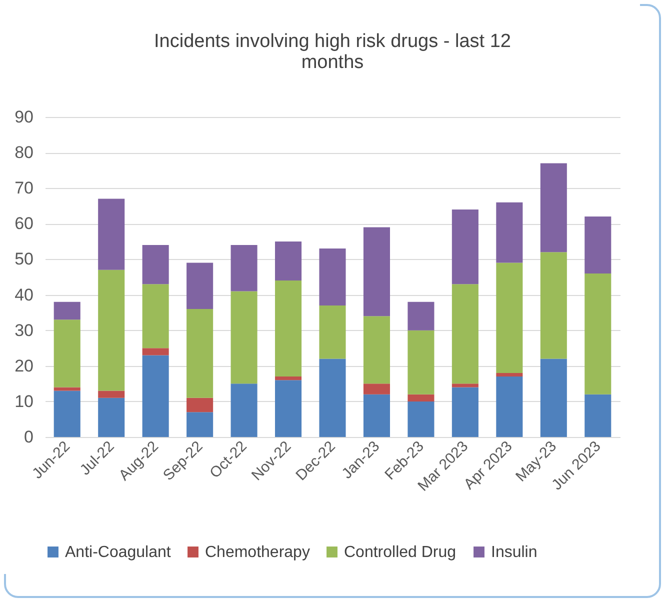 The height and width of the screenshot is (606, 669). I want to click on chart-title: Incidents involving high risk drugs - last 12 months, so click(332, 52).